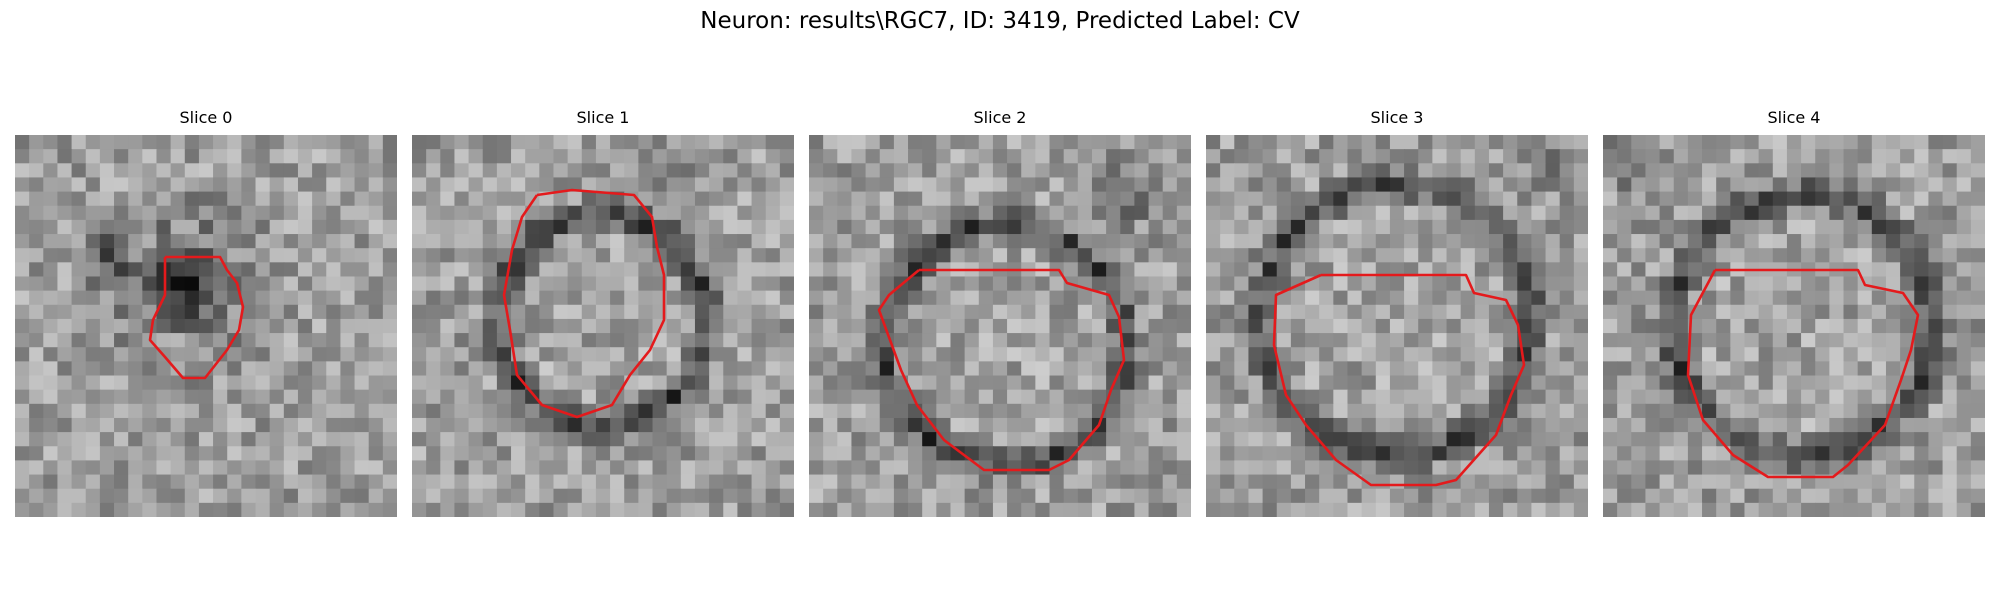 The width and height of the screenshot is (2000, 600). I want to click on slice-title: Slice 2, so click(1000, 117).